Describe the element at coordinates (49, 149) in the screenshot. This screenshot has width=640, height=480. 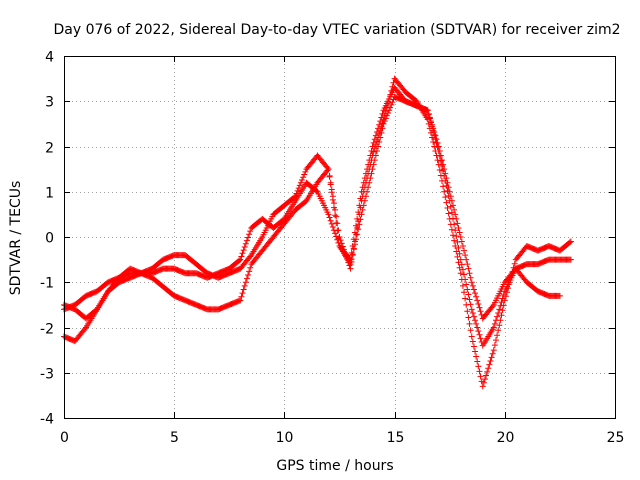
I see `y-tick-label: 2` at that location.